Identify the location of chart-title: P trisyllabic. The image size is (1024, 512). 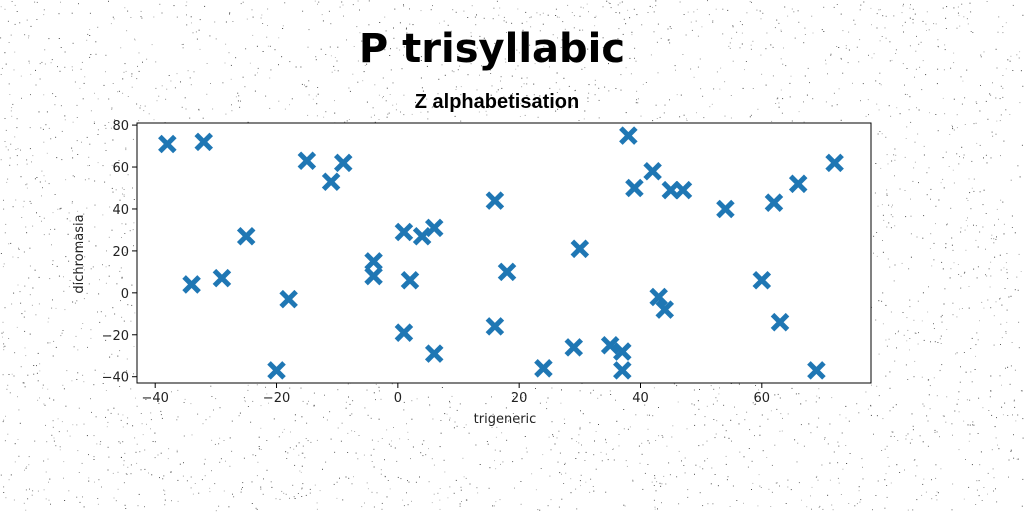
(492, 49).